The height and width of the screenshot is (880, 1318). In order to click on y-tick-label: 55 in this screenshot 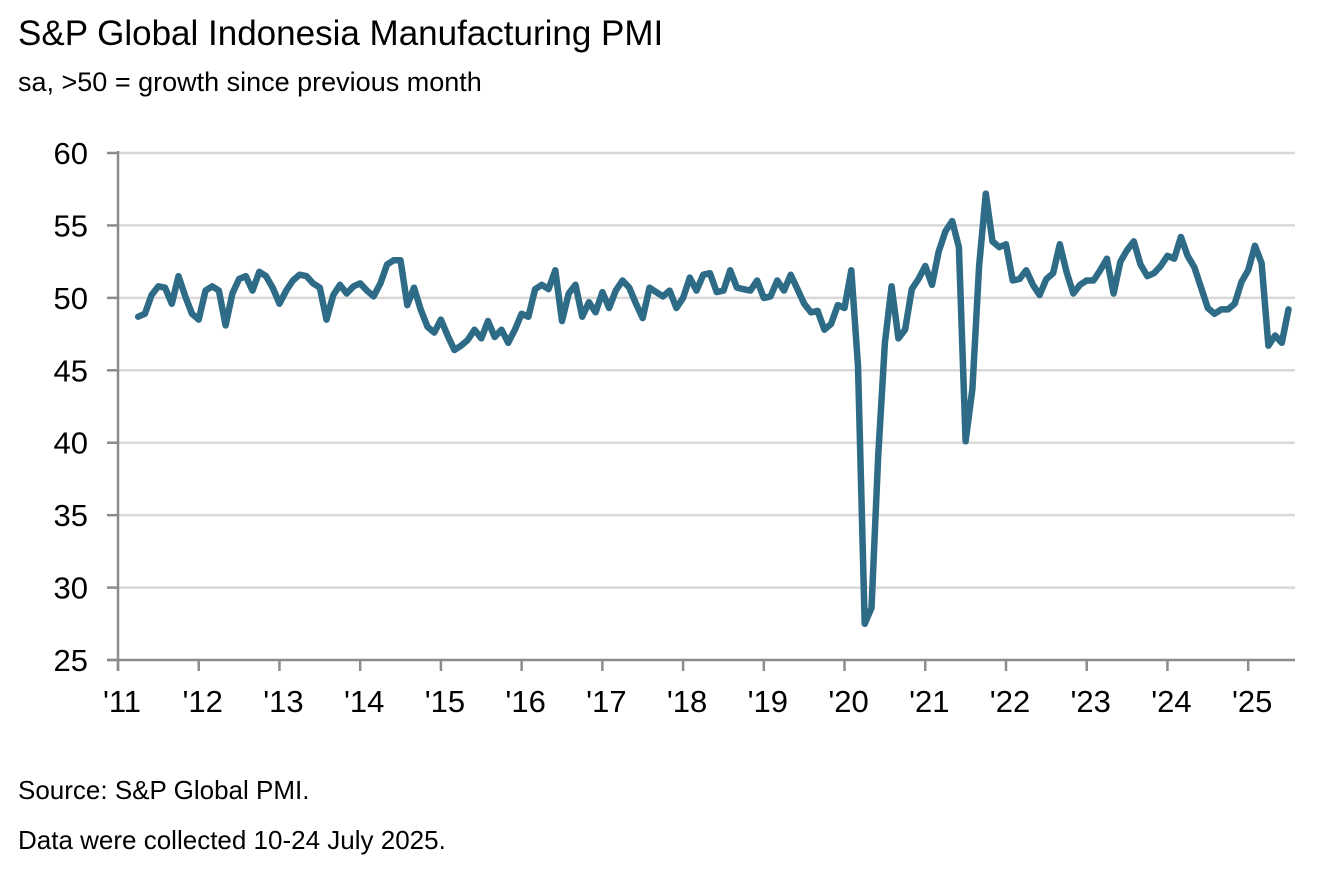, I will do `click(71, 225)`.